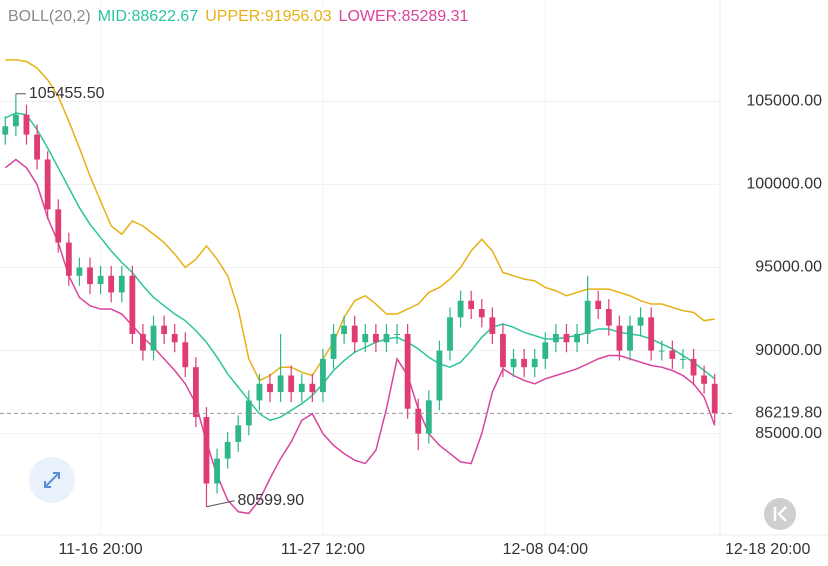 The height and width of the screenshot is (566, 828). What do you see at coordinates (268, 16) in the screenshot?
I see `legend-item: UPPER:91956.03` at bounding box center [268, 16].